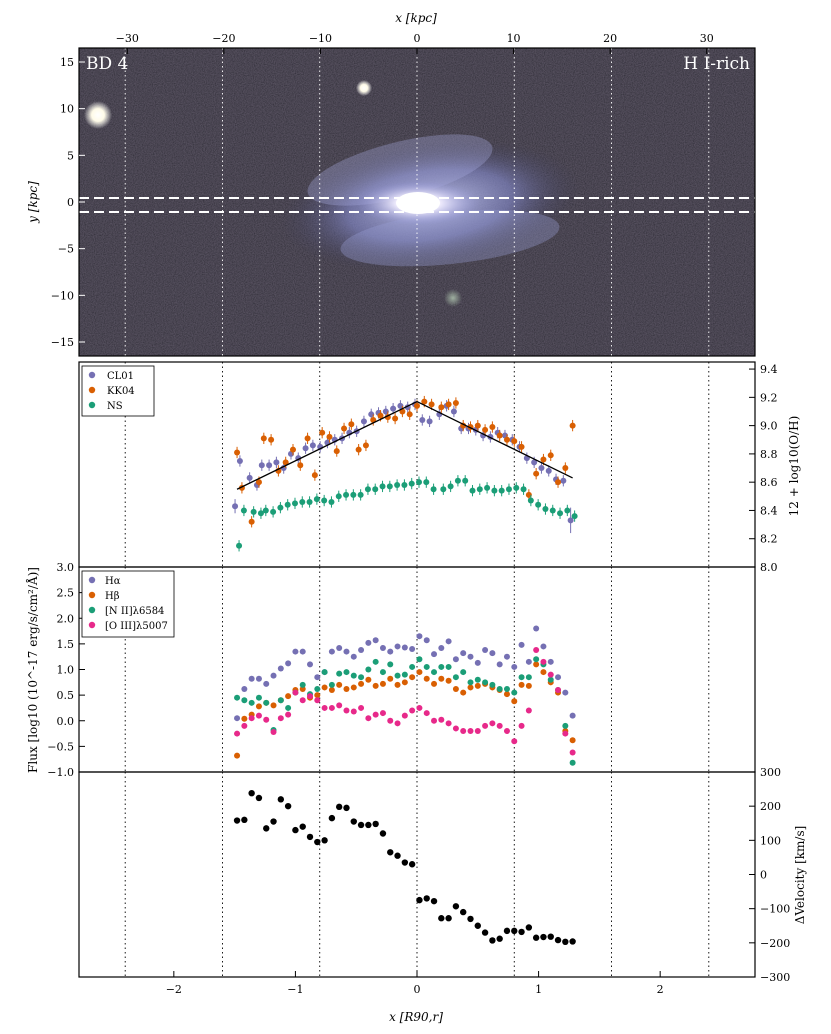  I want to click on met-ytick-label-7: 9.4, so click(769, 369).